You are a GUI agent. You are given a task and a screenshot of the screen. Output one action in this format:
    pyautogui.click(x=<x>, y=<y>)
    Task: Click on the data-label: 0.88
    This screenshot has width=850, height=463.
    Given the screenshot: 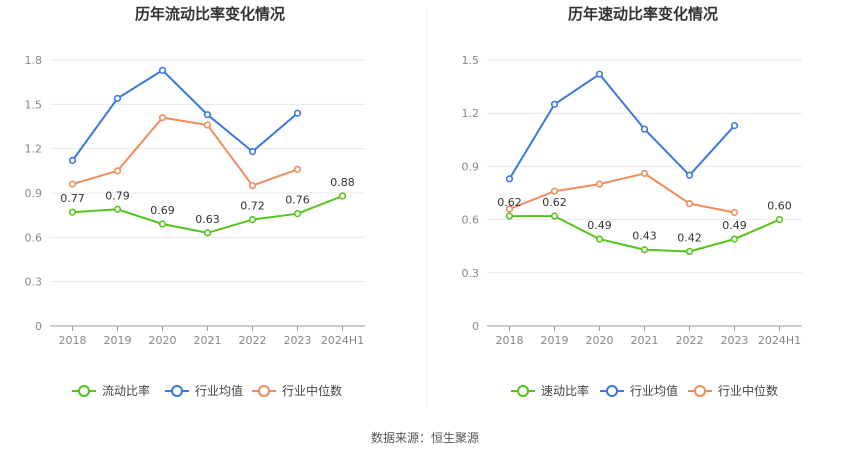 What is the action you would take?
    pyautogui.click(x=342, y=182)
    